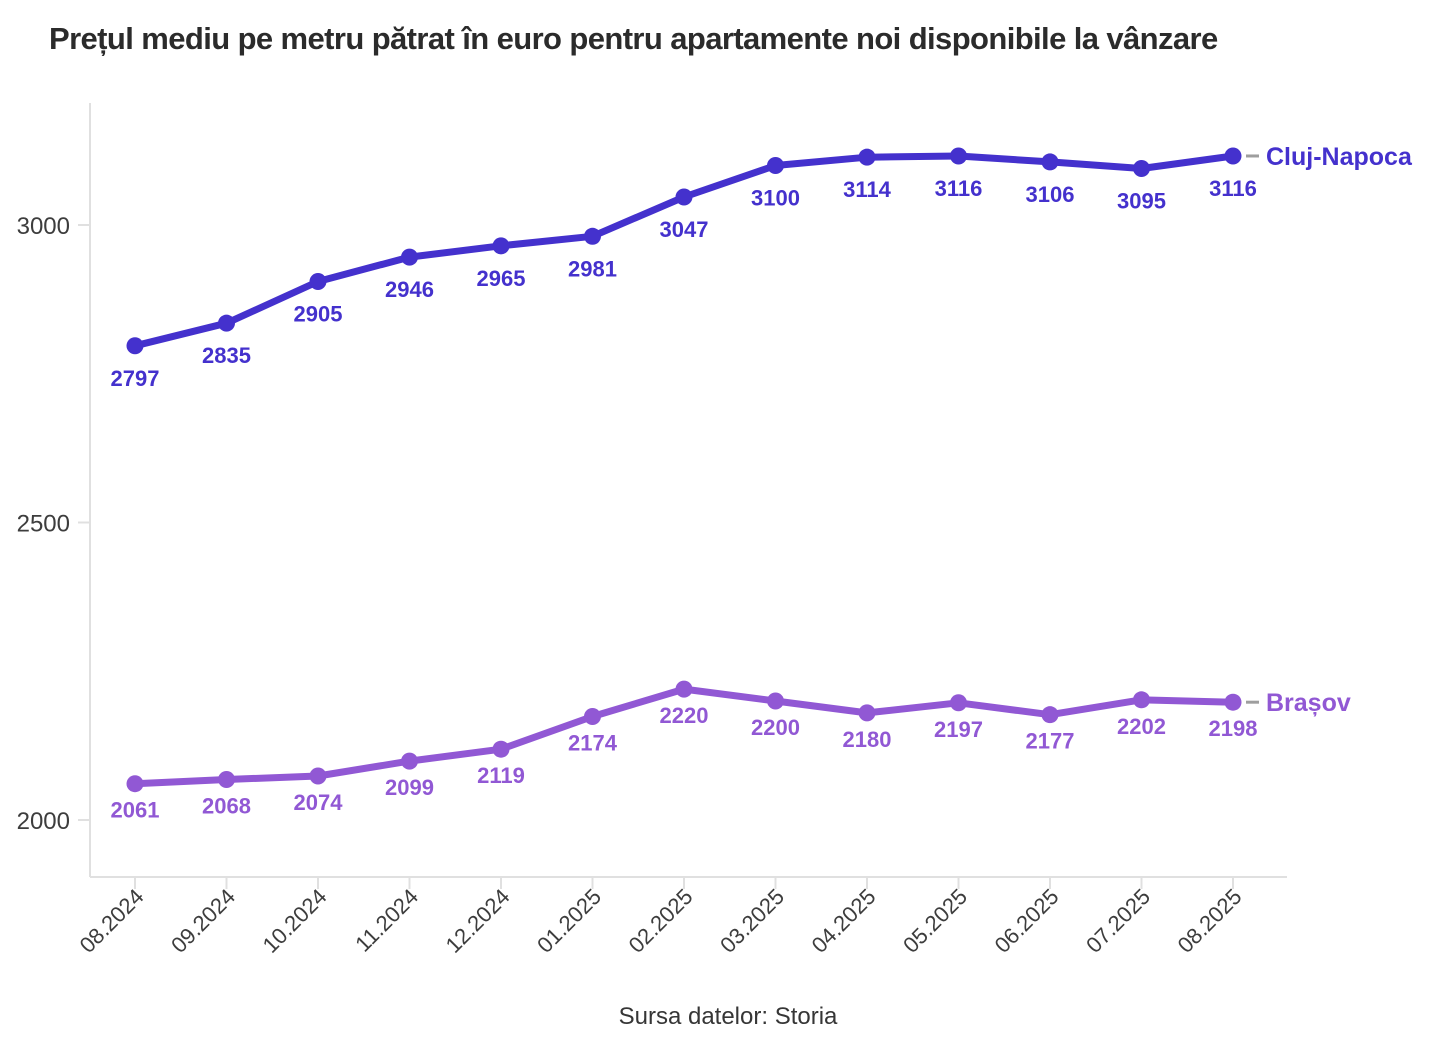  What do you see at coordinates (203, 921) in the screenshot?
I see `x-tick-label: 09.2024` at bounding box center [203, 921].